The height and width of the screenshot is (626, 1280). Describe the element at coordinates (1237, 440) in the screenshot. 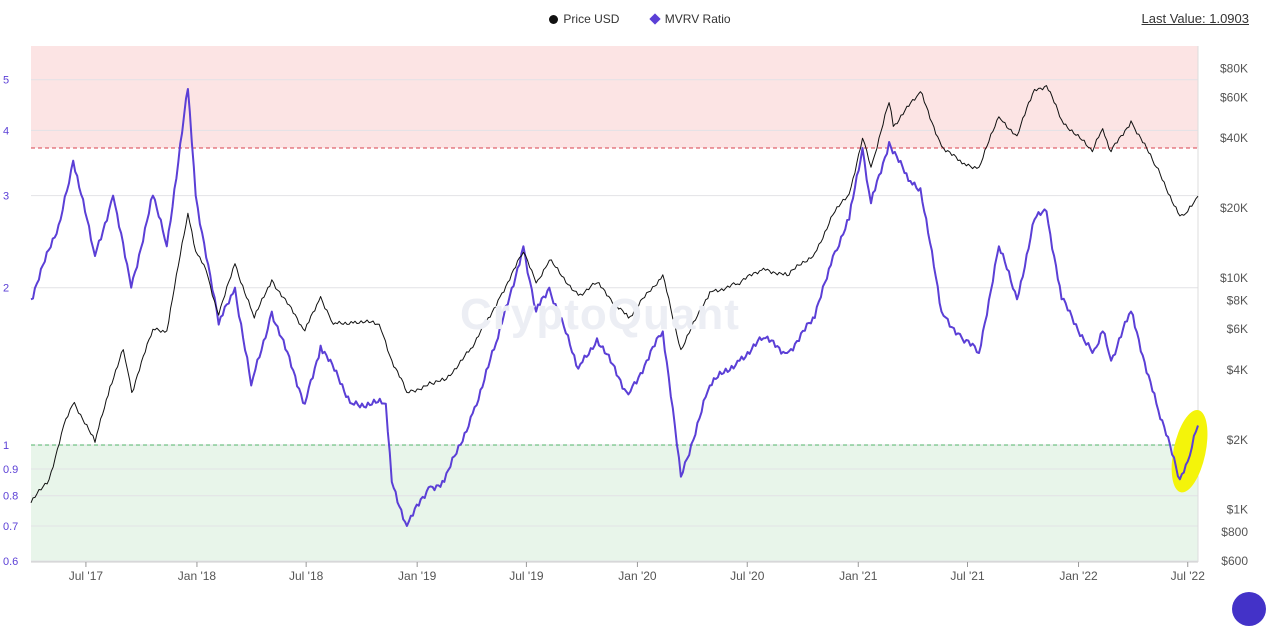

I see `y-right-tick-label: $2K` at that location.